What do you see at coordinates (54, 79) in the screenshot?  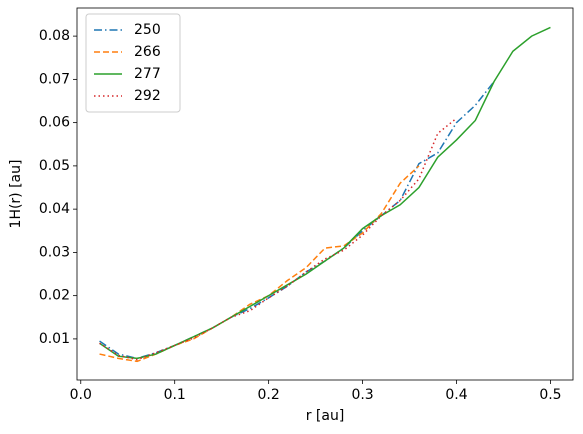 I see `y-tick-label: 0.07` at bounding box center [54, 79].